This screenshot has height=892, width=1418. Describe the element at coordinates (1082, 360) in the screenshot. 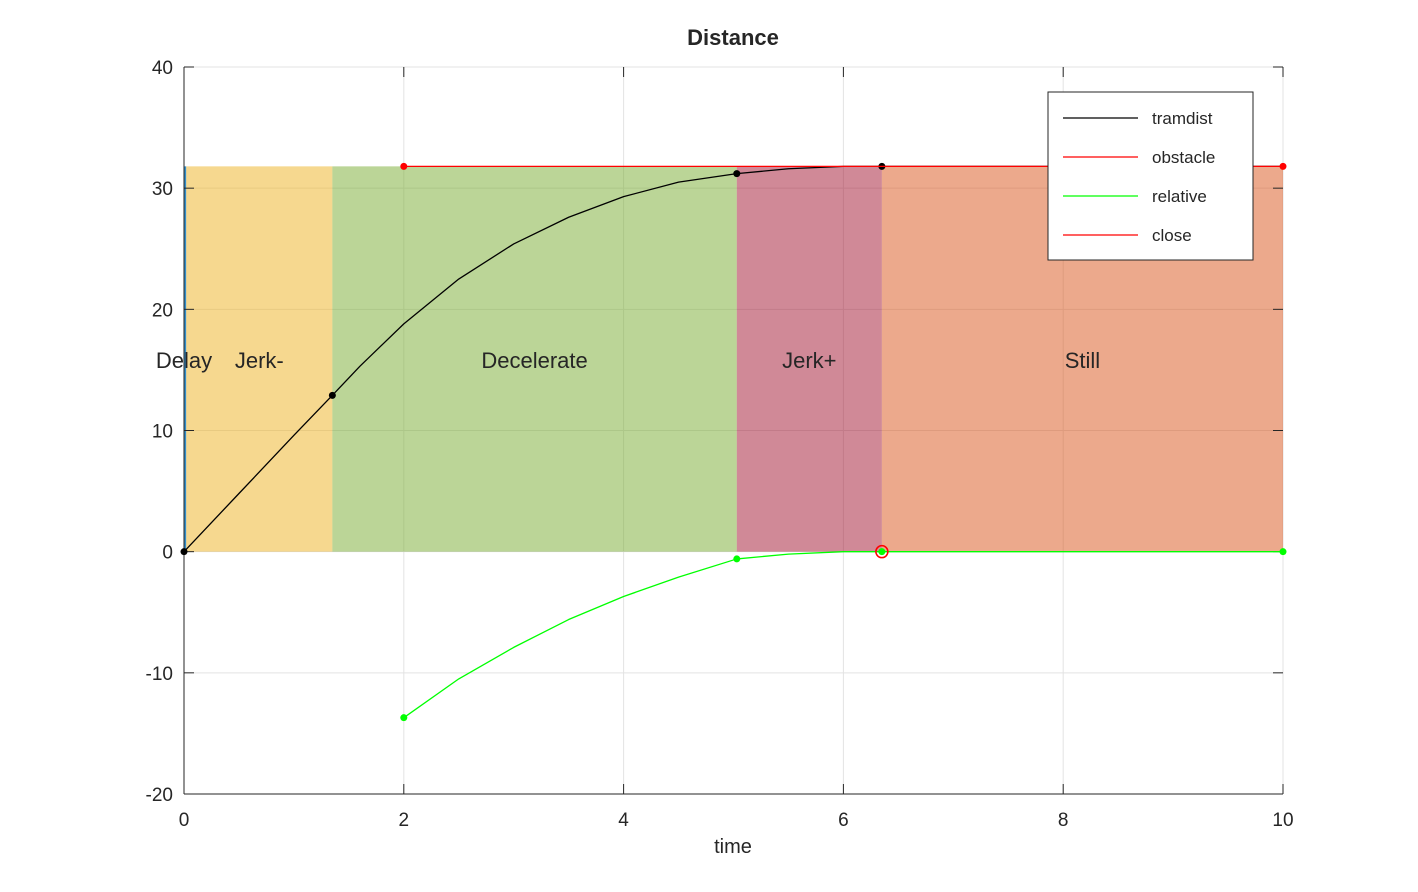

I see `phase-label: Still` at that location.